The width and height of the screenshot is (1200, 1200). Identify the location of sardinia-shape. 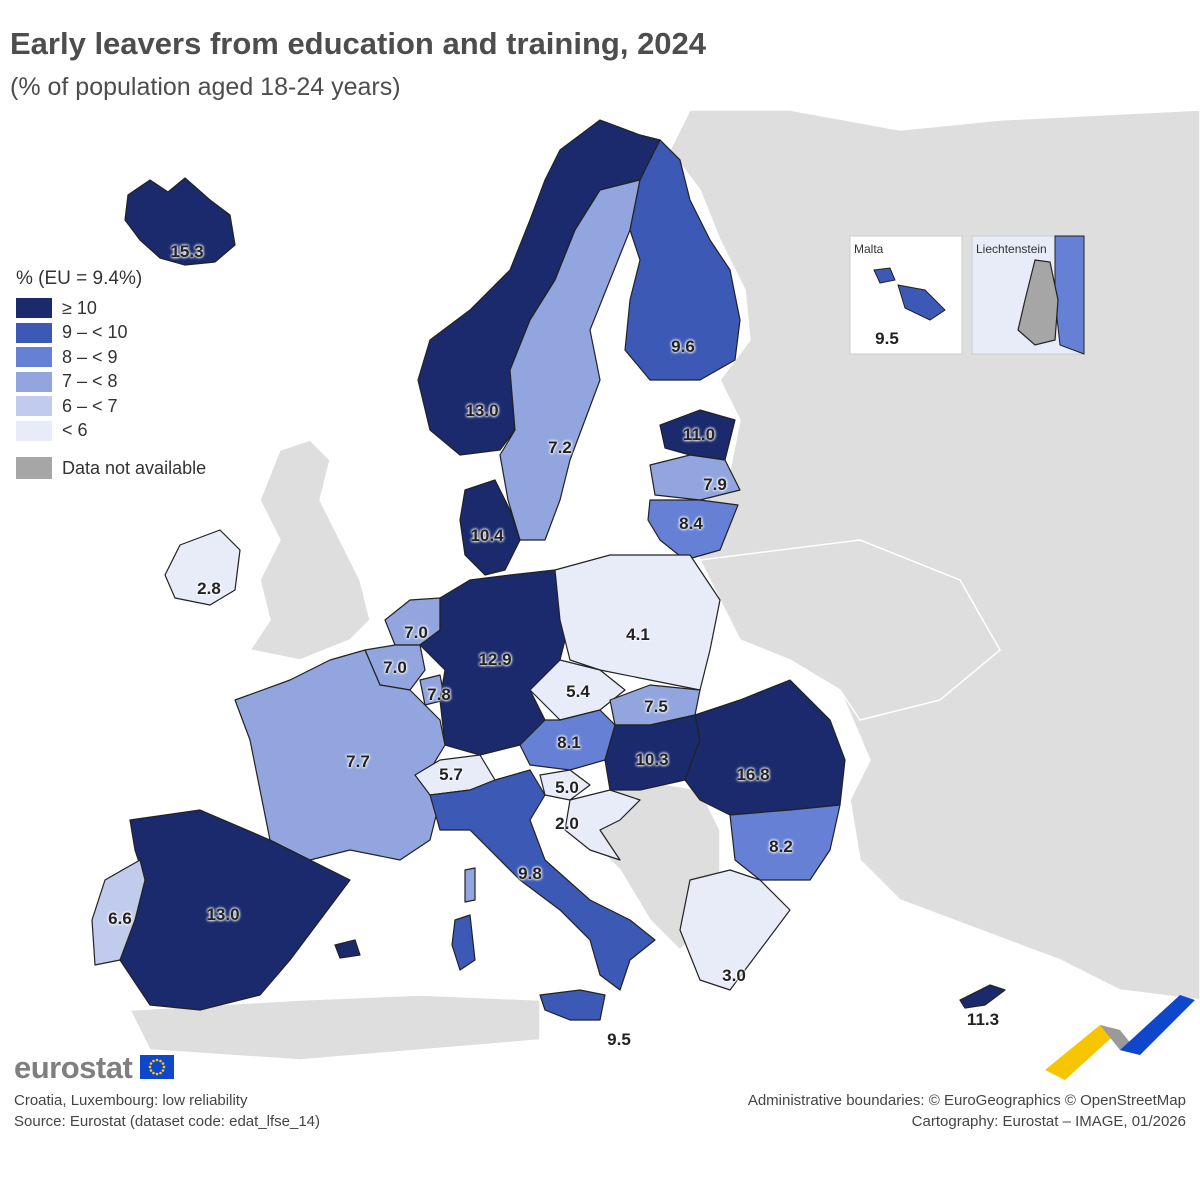
(463, 942).